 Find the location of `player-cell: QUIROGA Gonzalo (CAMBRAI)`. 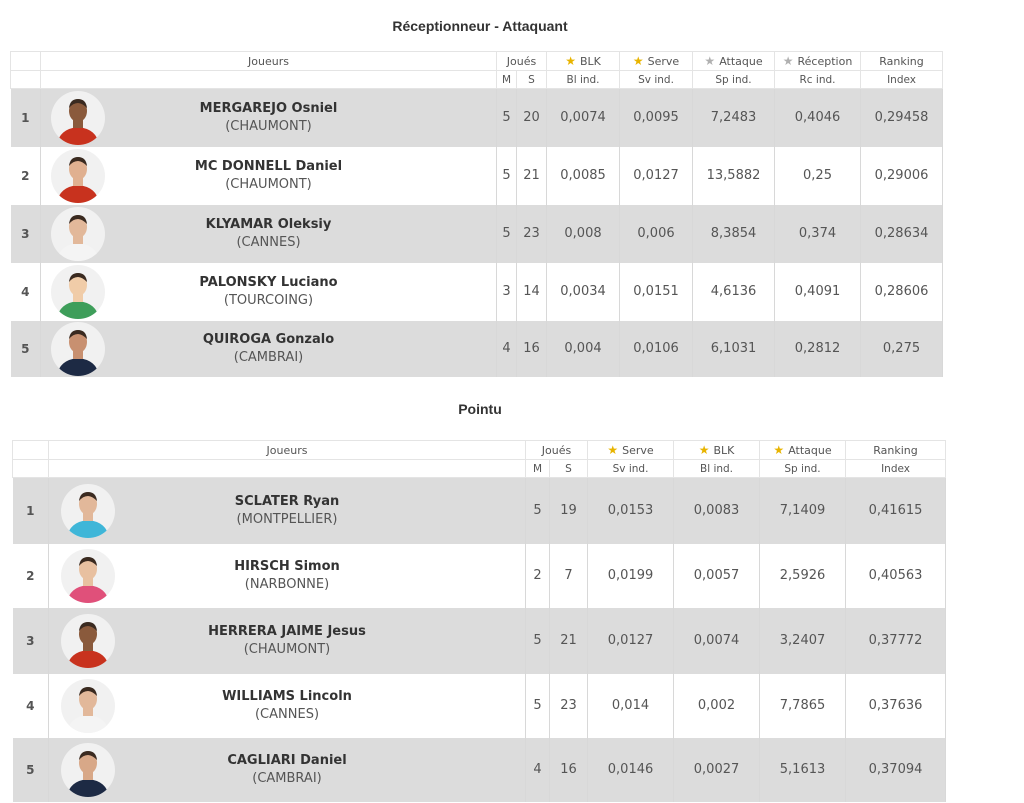

player-cell: QUIROGA Gonzalo (CAMBRAI) is located at coordinates (268, 348).